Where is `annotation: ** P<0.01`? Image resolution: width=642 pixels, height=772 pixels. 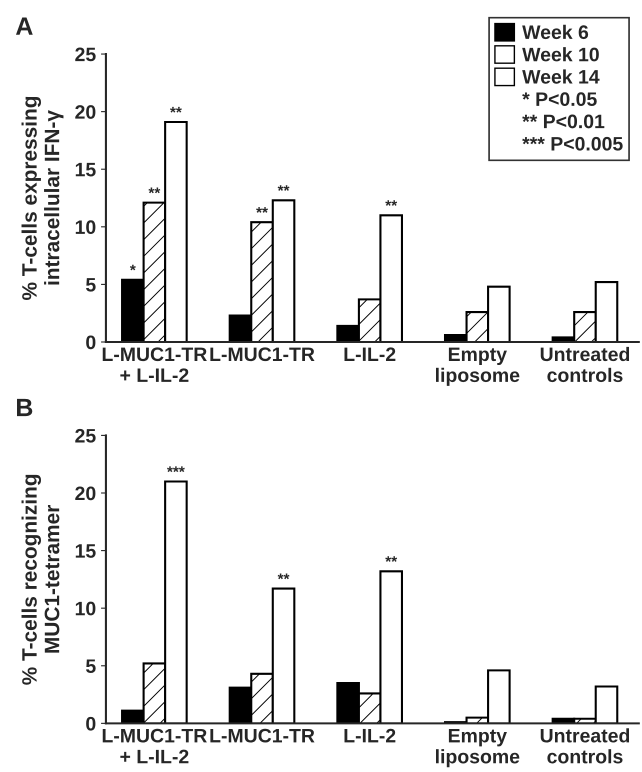
annotation: ** P<0.01 is located at coordinates (563, 121).